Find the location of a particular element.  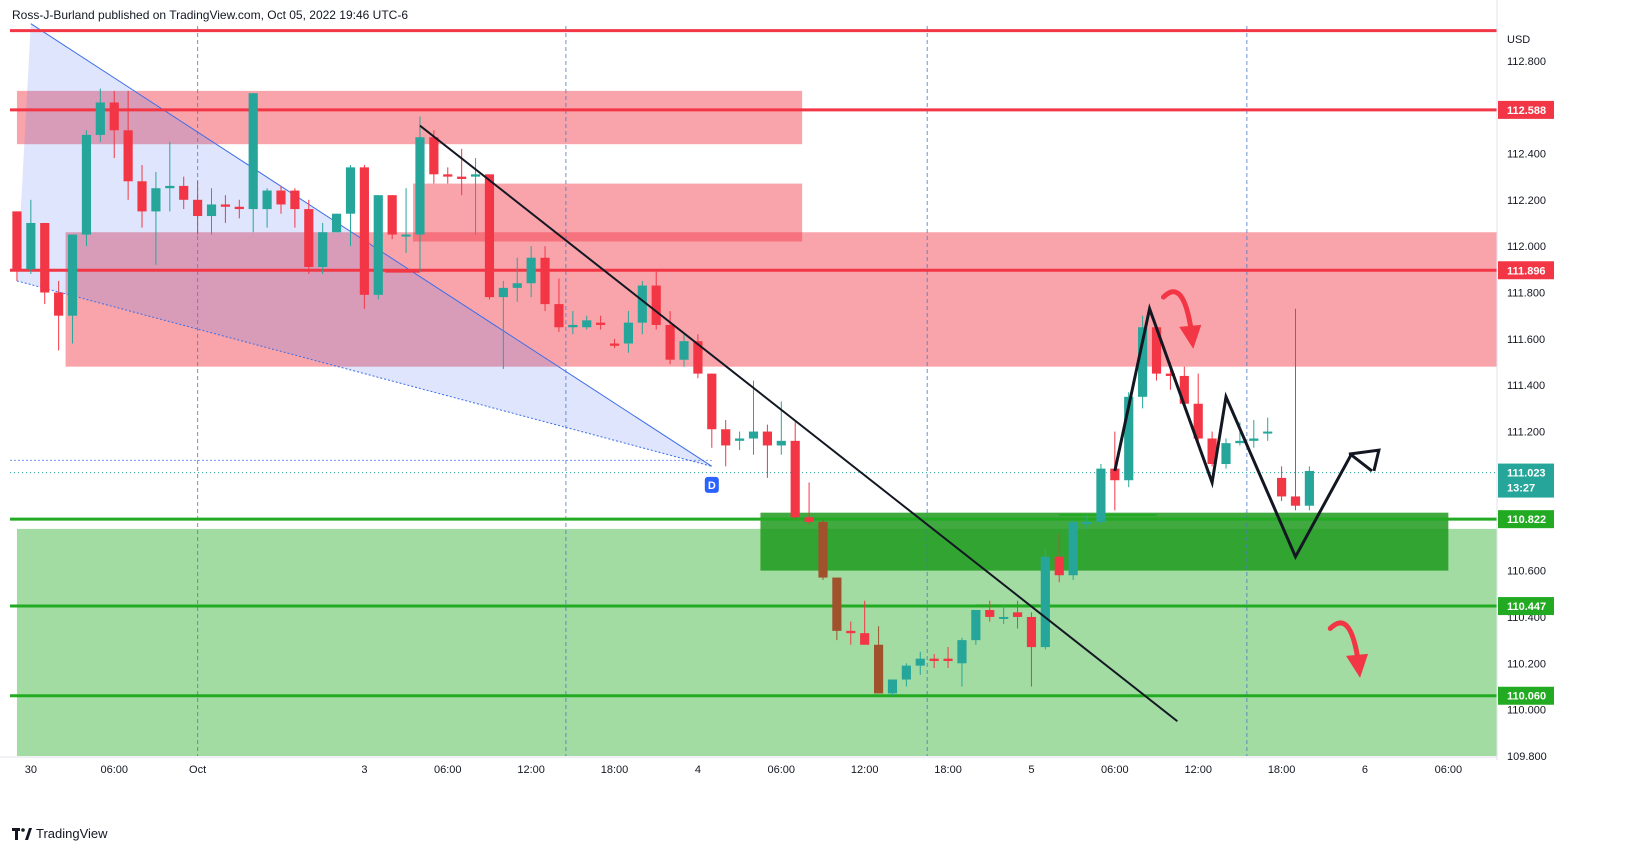

current-price-badge is located at coordinates (1526, 480).